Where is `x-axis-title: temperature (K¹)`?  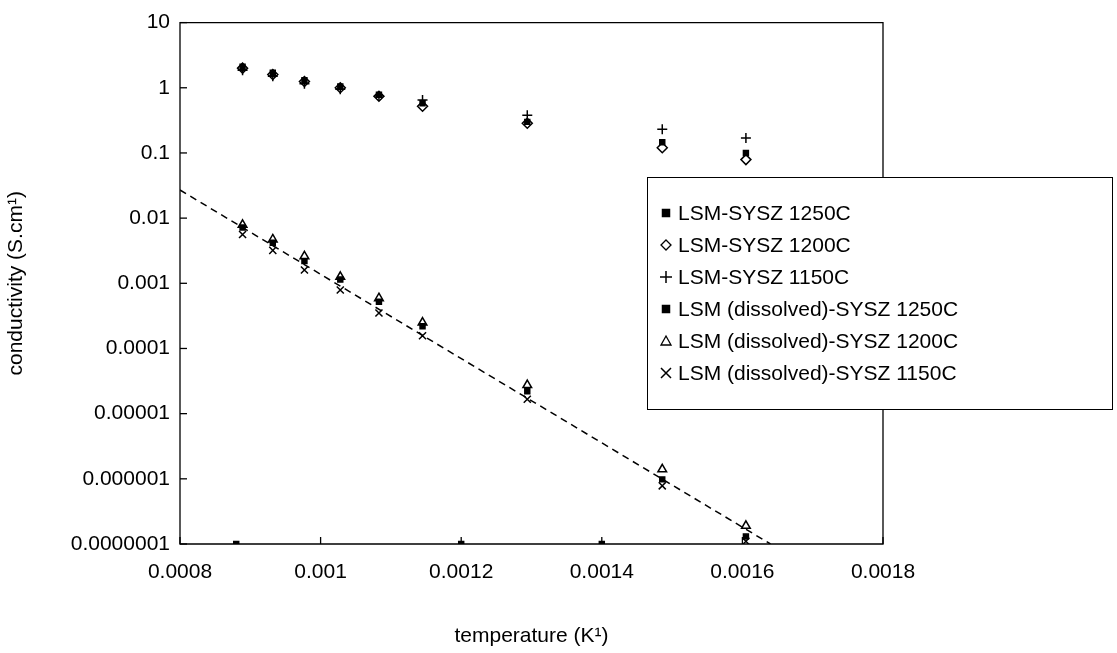 x-axis-title: temperature (K¹) is located at coordinates (531, 635).